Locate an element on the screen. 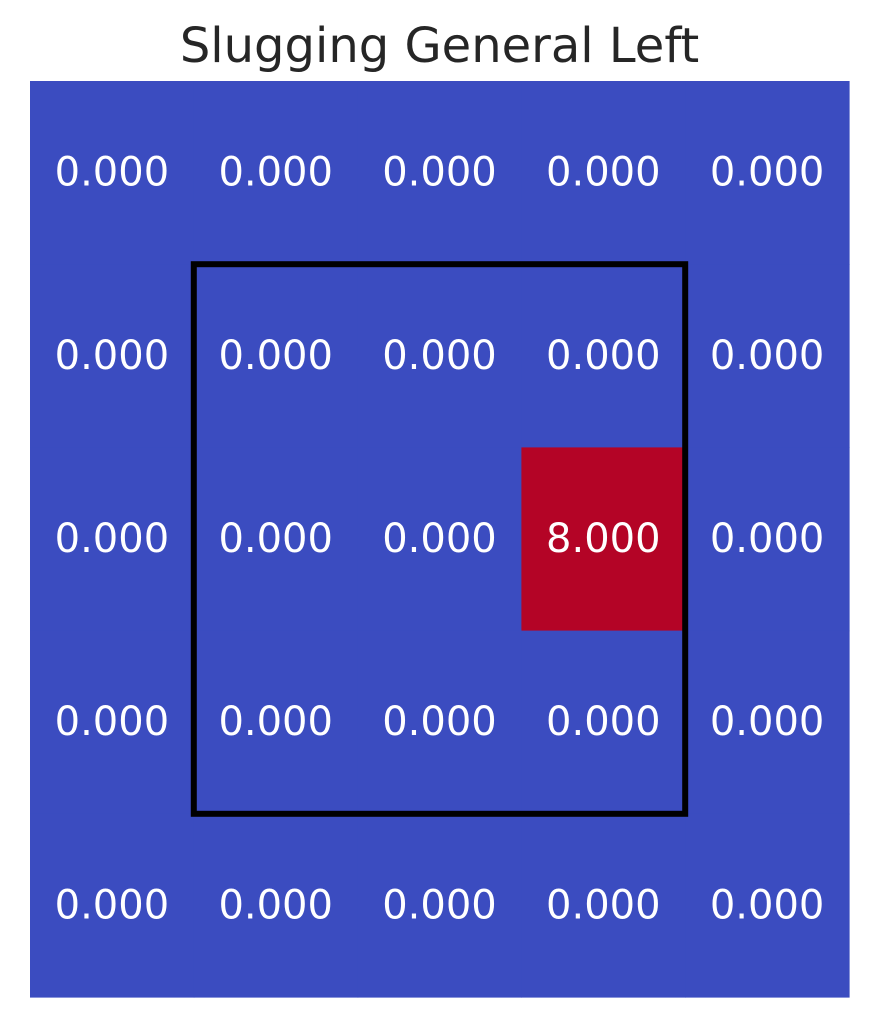 Image resolution: width=879 pixels, height=1027 pixels. cell-value-label-r0-c3: 0.000 is located at coordinates (603, 173).